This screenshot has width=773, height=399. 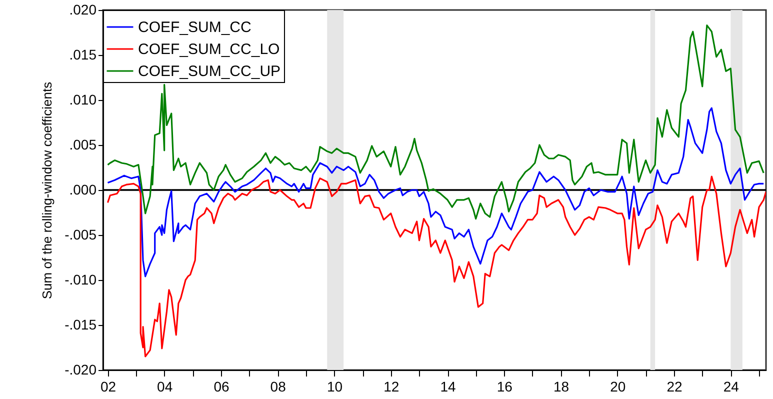 I want to click on y-tick-label: -.005, so click(x=80, y=234).